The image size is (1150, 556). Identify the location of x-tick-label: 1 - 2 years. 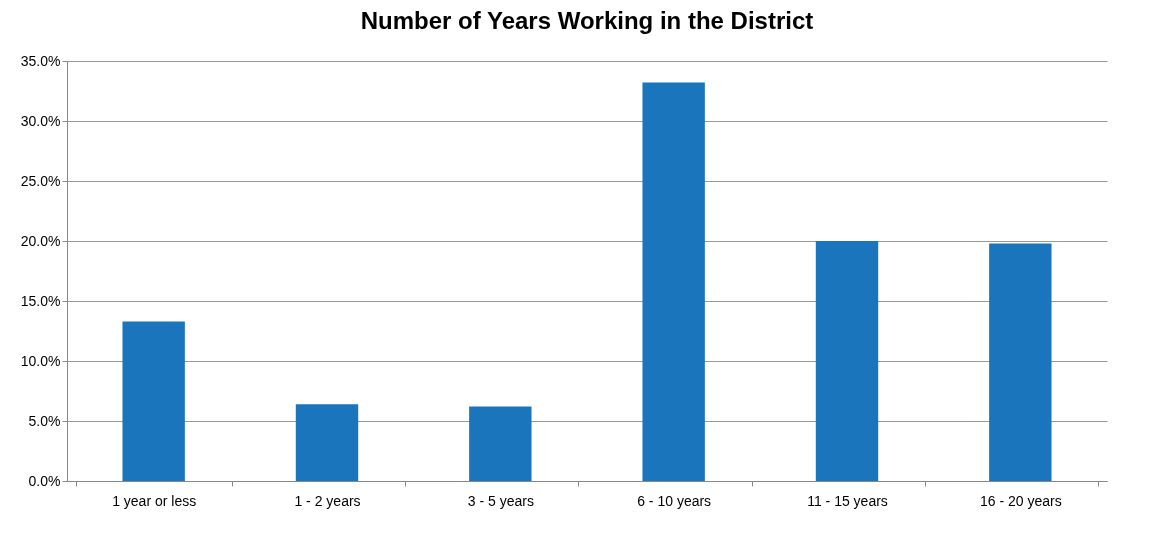
(327, 500).